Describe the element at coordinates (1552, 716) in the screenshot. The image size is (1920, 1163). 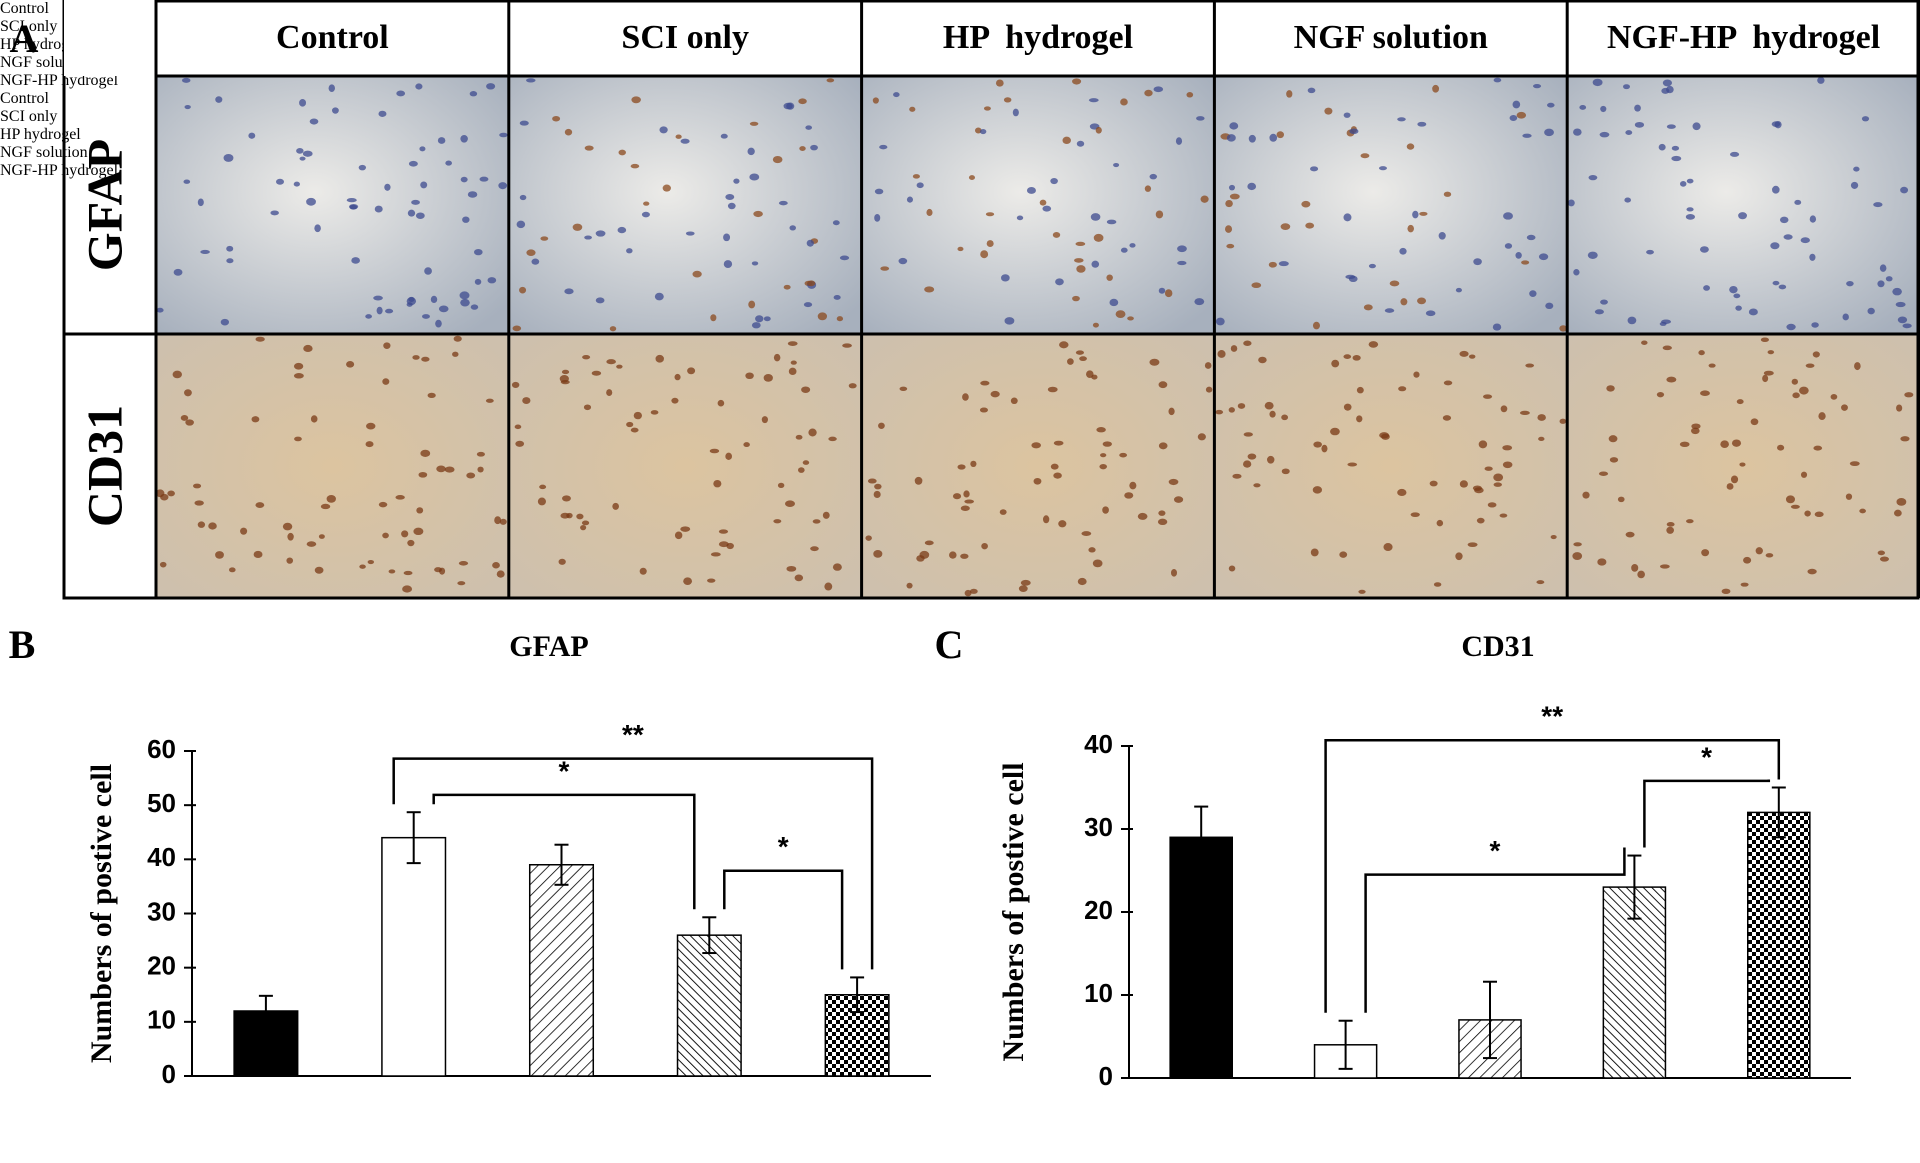
I see `significance-label: **` at that location.